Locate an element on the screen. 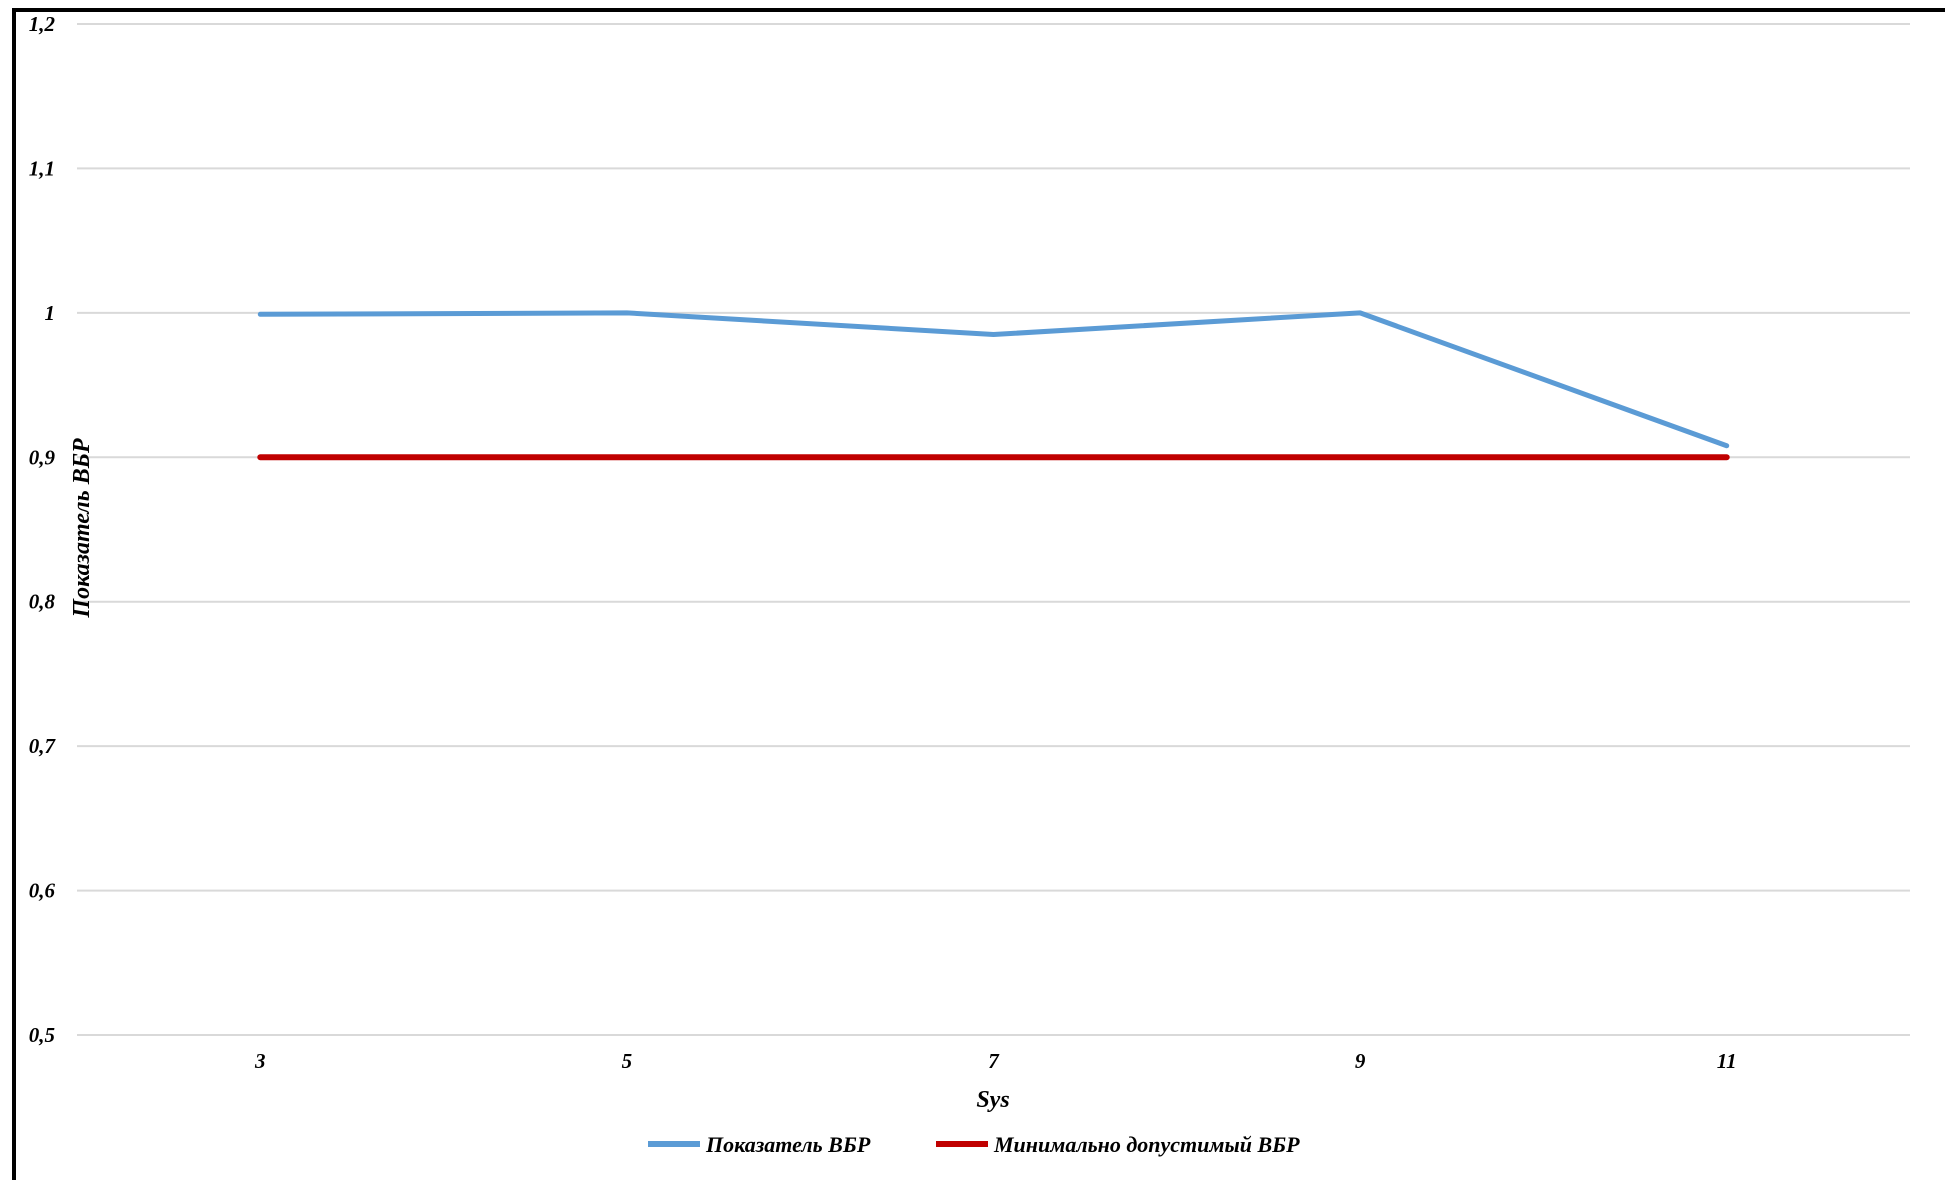 The width and height of the screenshot is (1945, 1180). y-tick-label: 0,5 is located at coordinates (42, 1035).